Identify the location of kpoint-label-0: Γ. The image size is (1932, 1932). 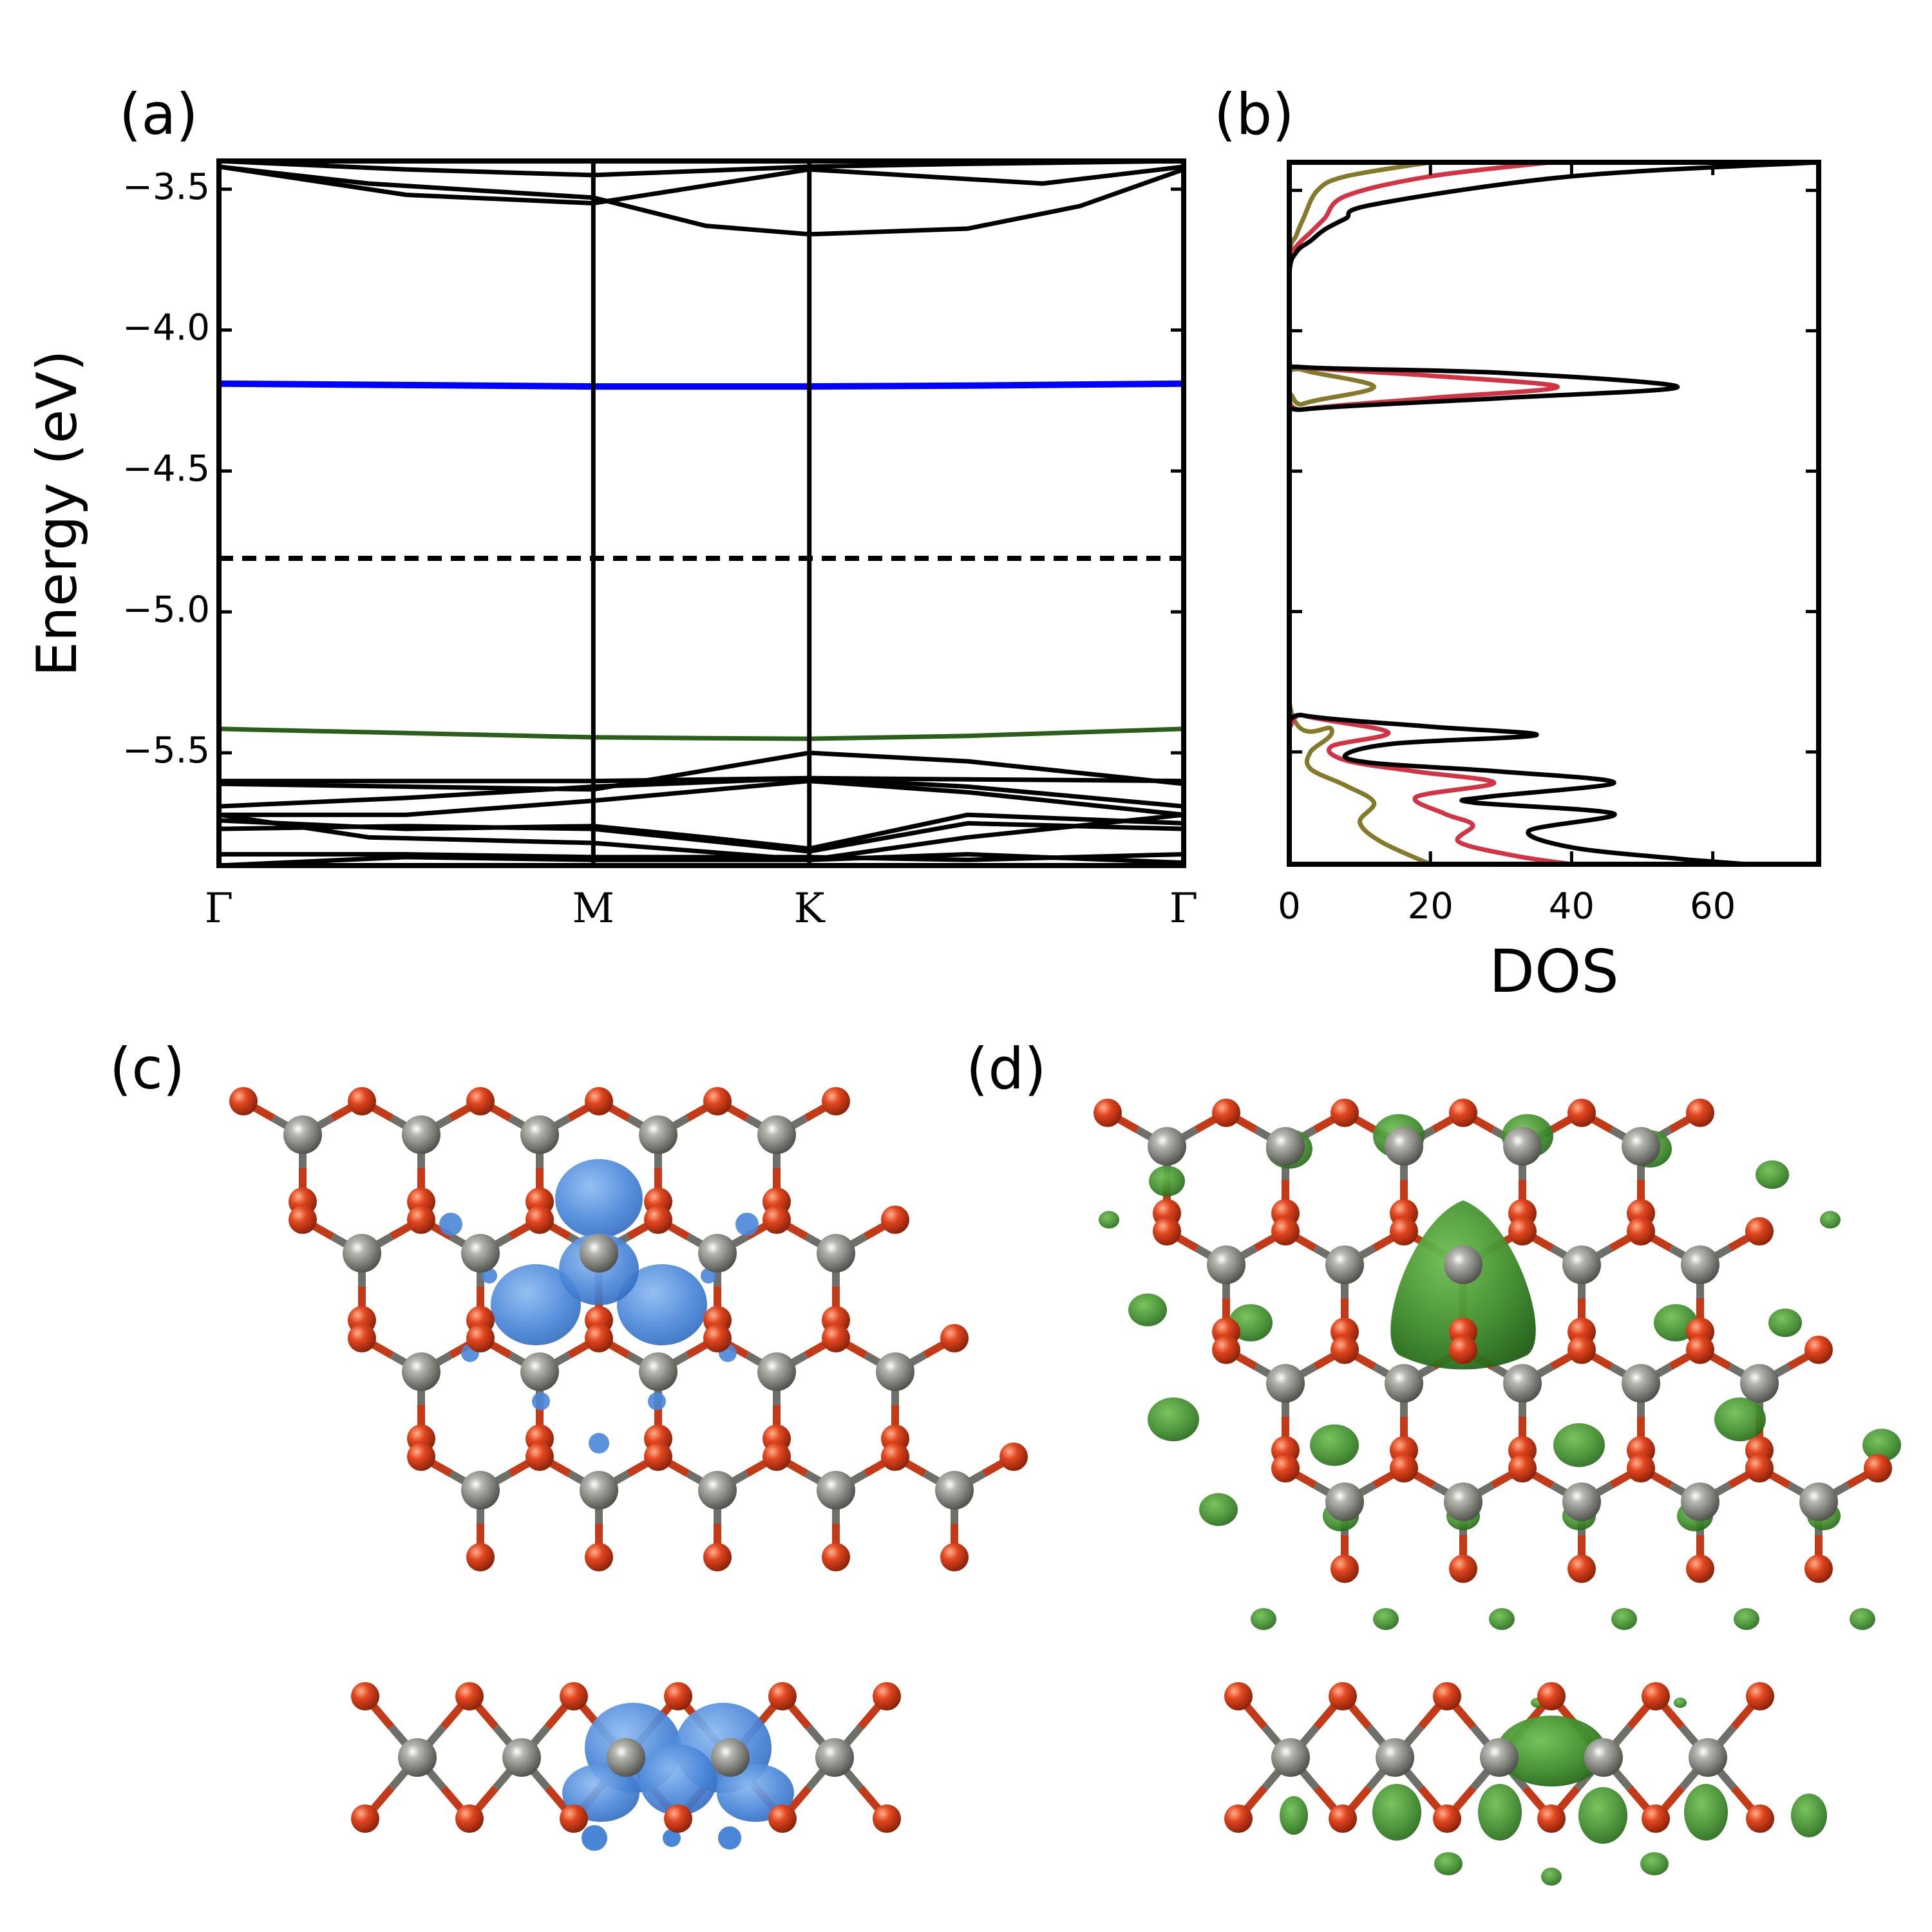
(219, 909).